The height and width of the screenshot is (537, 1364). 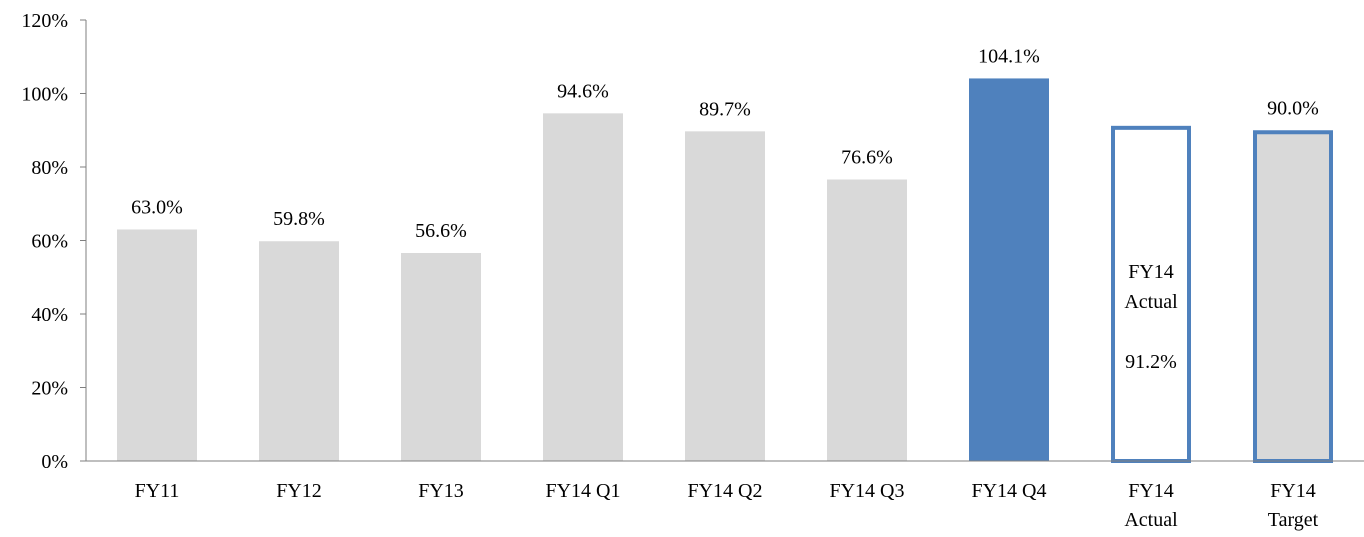 I want to click on x-tick-label: FY13, so click(x=441, y=491).